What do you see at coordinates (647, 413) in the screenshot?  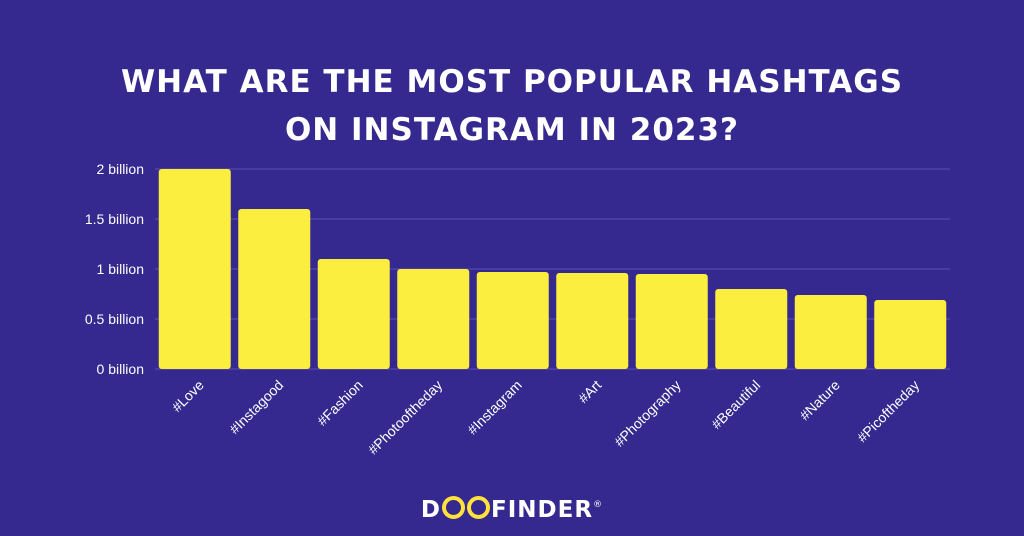 I see `x-tick-label: #Photography` at bounding box center [647, 413].